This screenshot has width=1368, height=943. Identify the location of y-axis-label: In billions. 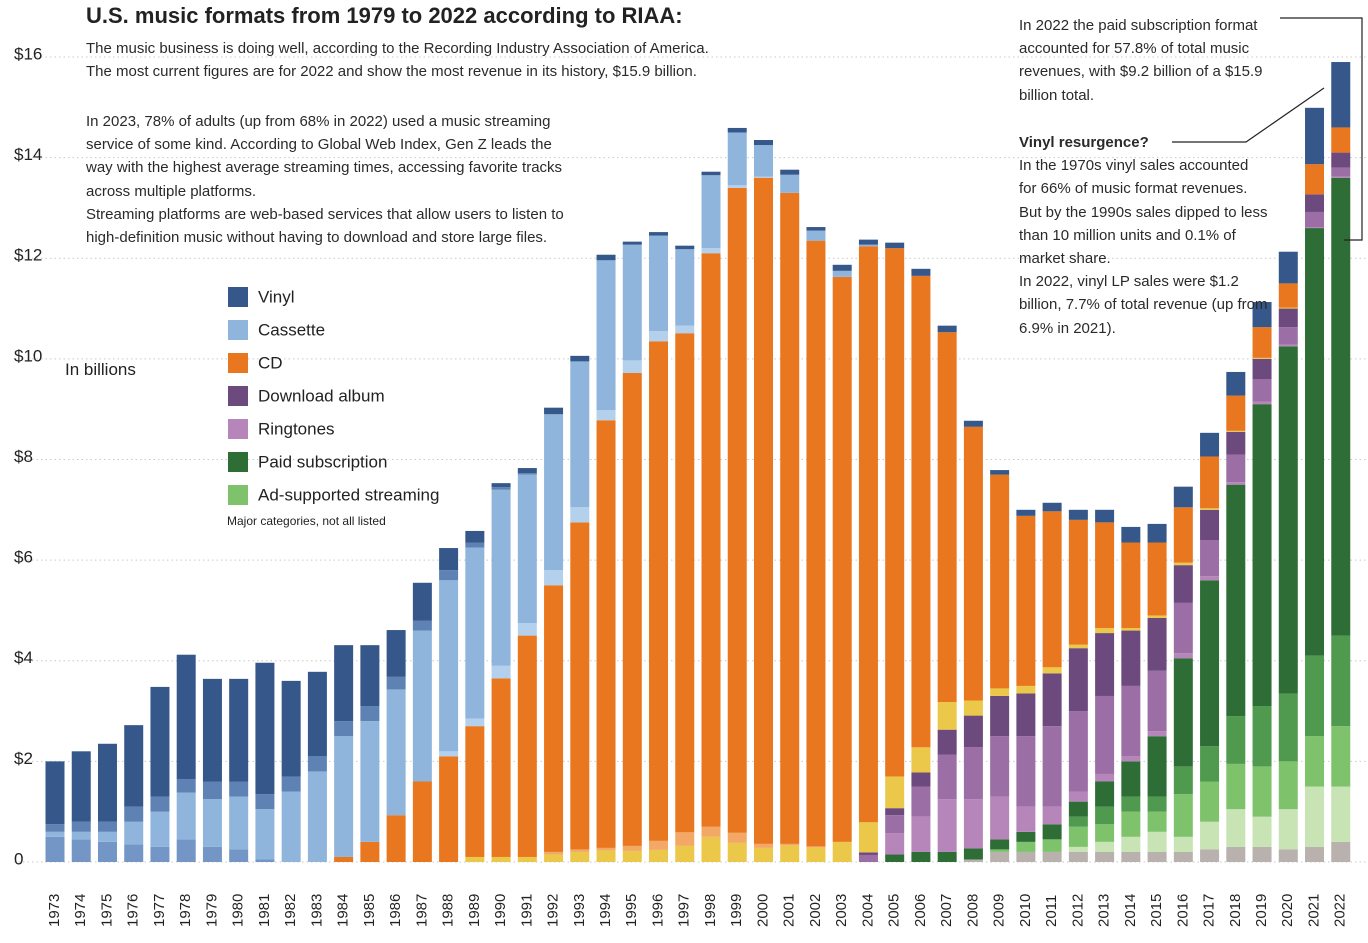
(100, 369).